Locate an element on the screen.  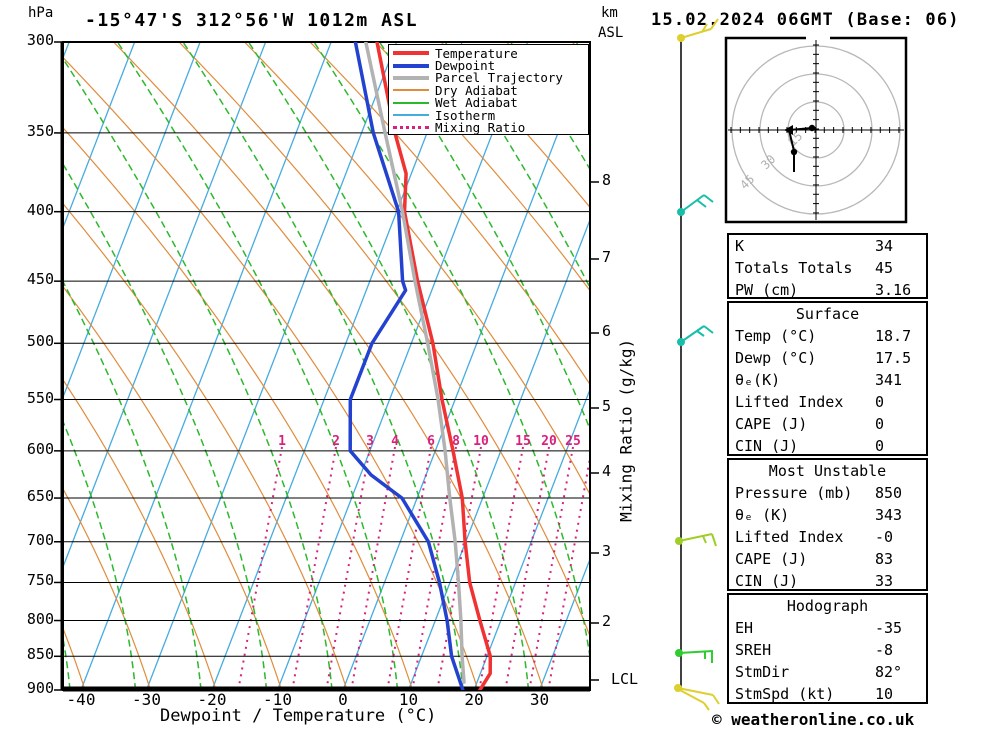
copyright-link: © weatheronline.co.uk is located at coordinates (813, 719).